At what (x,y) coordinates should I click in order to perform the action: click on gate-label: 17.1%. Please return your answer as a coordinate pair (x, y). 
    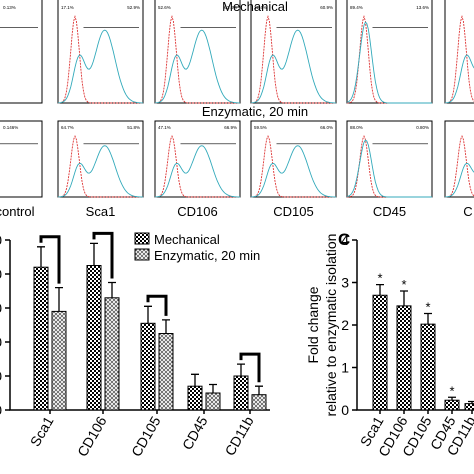
    Looking at the image, I should click on (67, 7).